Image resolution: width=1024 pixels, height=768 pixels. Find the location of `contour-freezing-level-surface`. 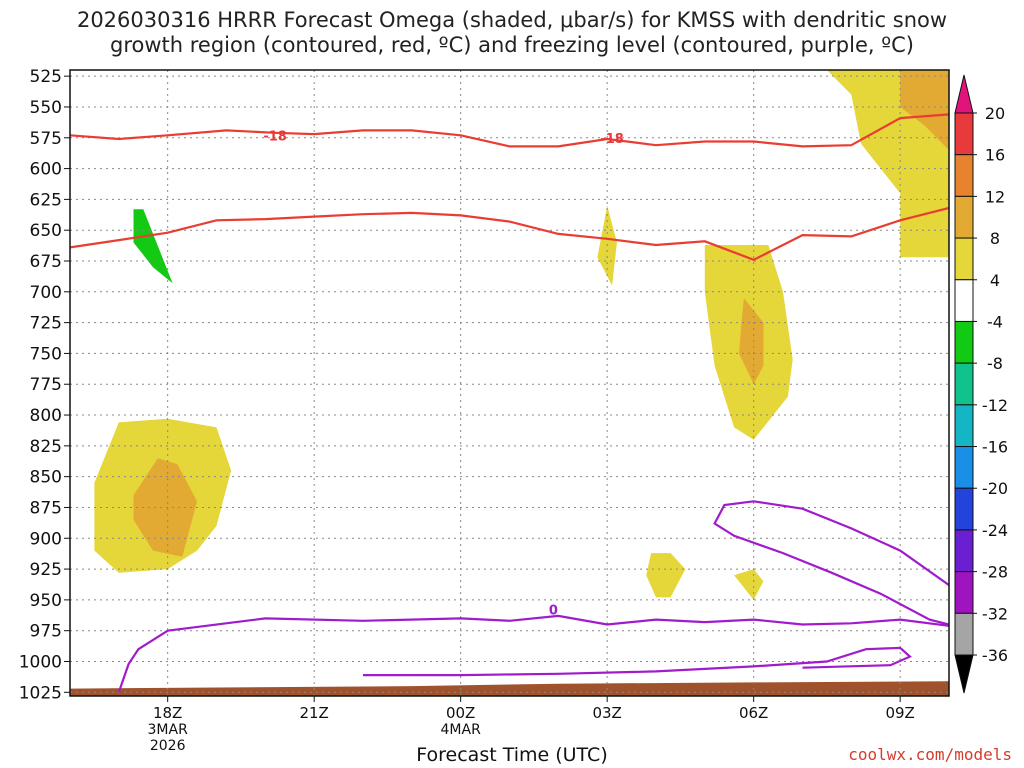

contour-freezing-level-surface is located at coordinates (637, 661).